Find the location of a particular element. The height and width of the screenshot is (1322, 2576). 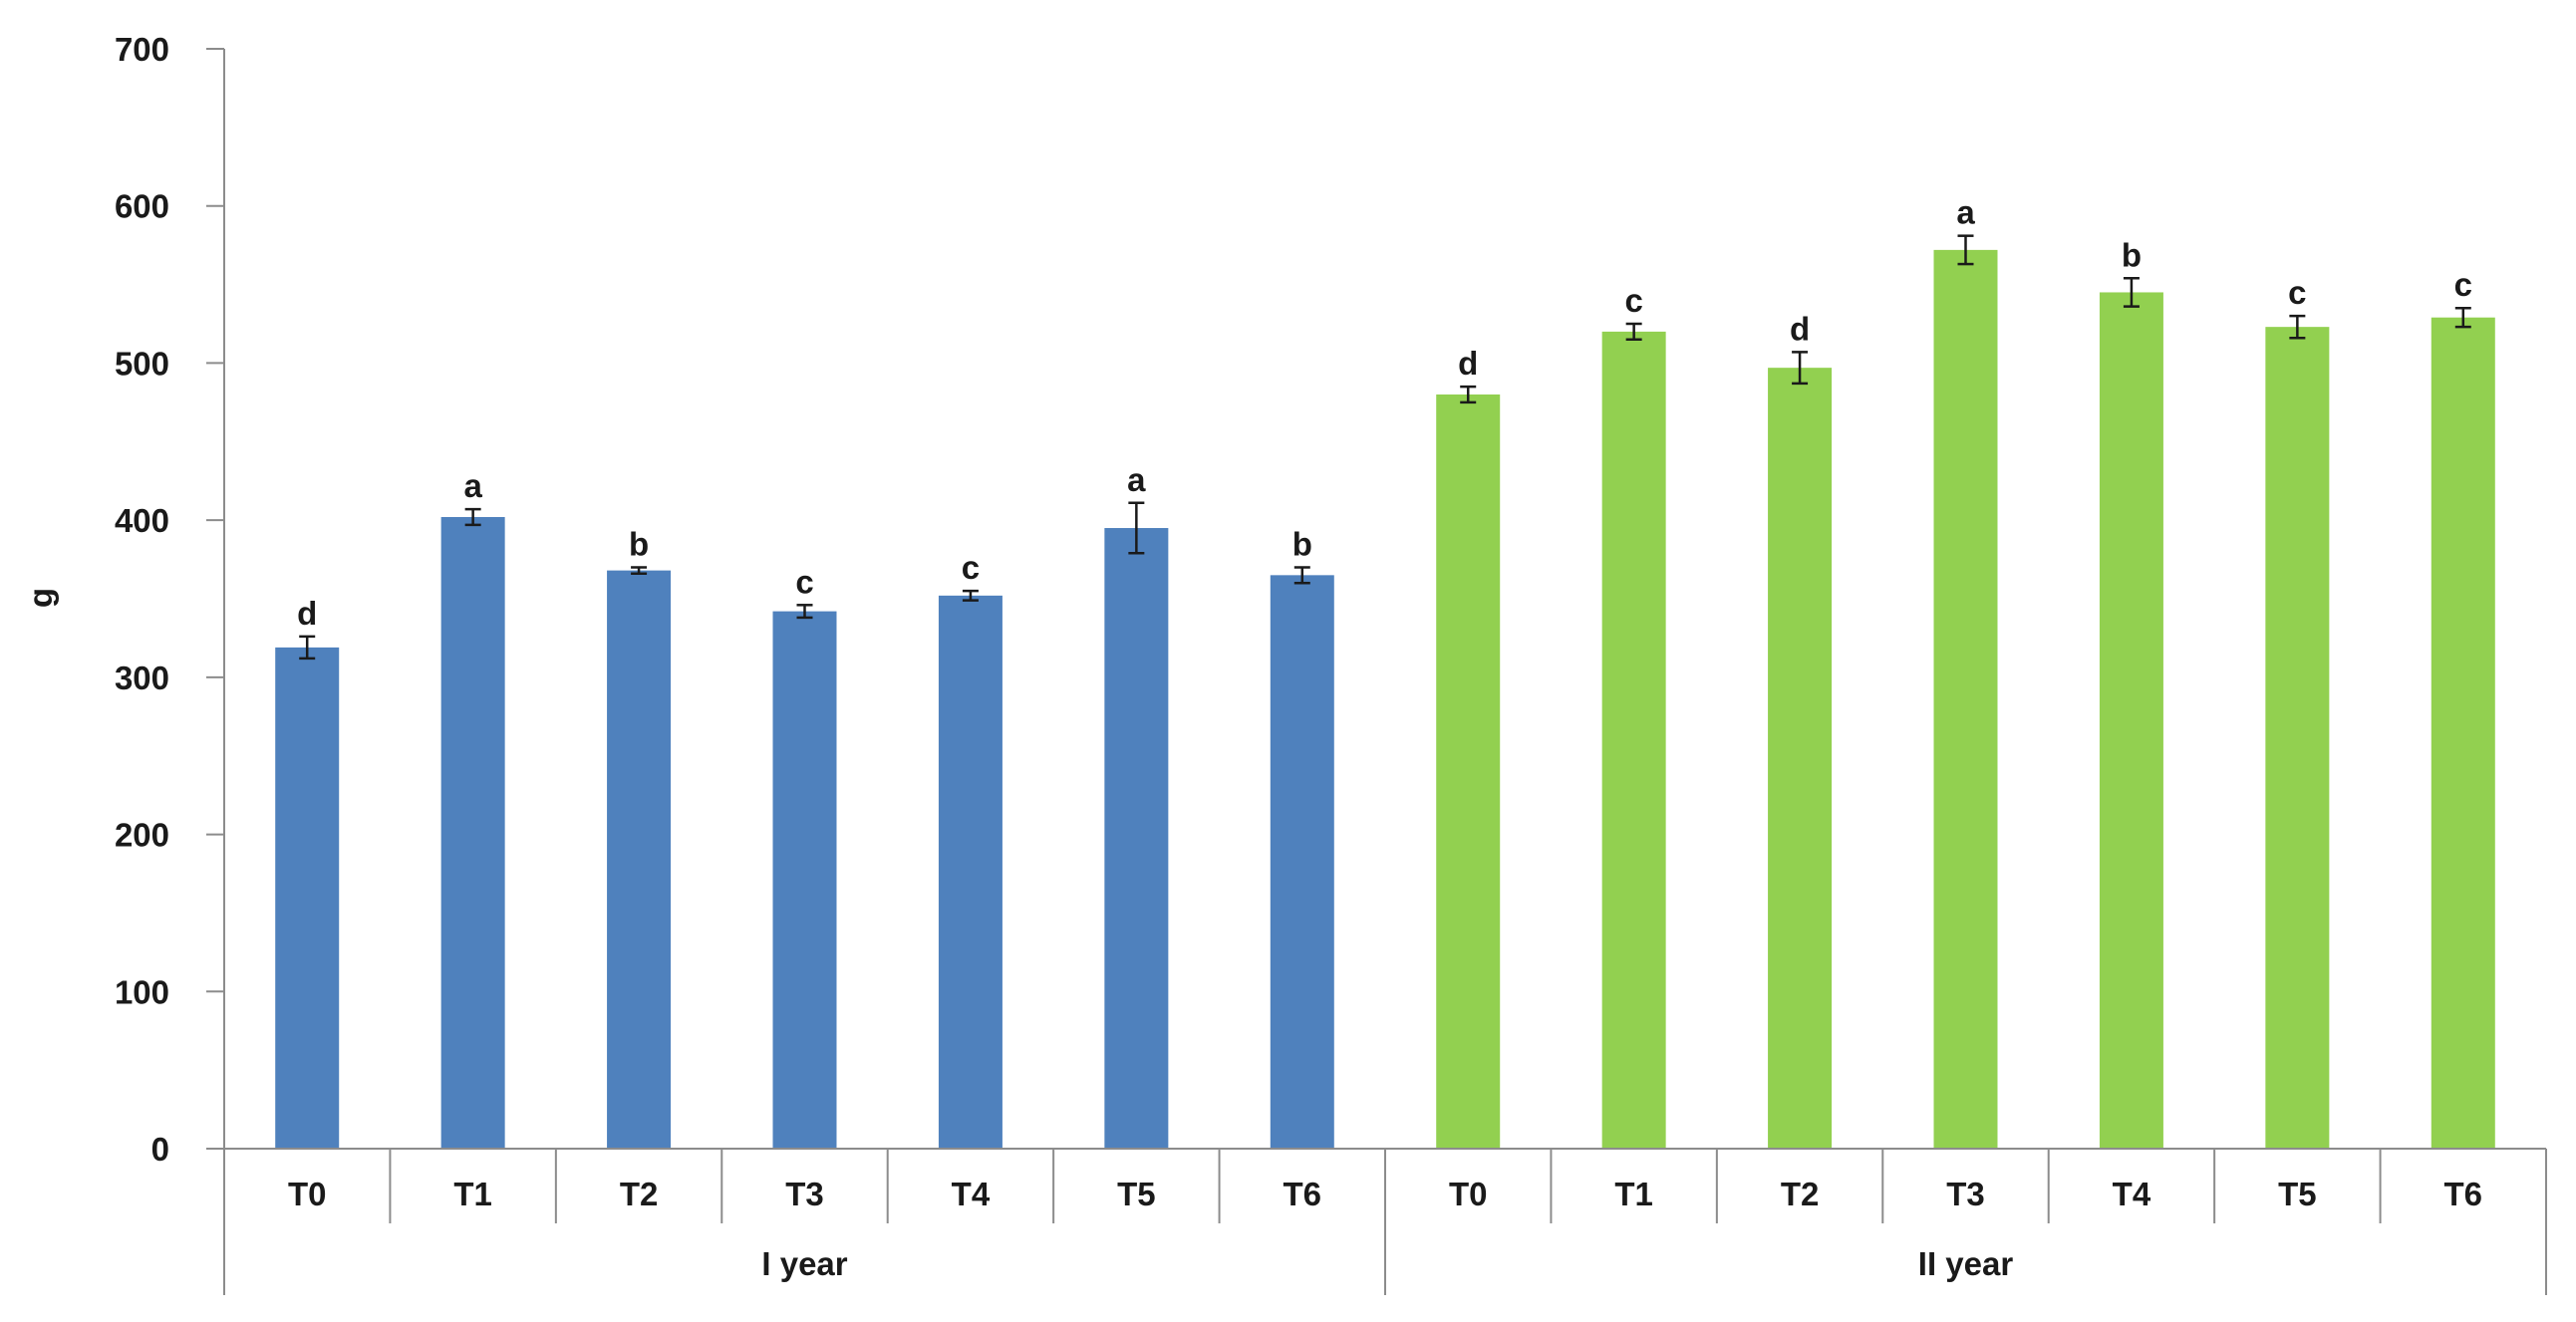

y-tick-label: 100 is located at coordinates (142, 991).